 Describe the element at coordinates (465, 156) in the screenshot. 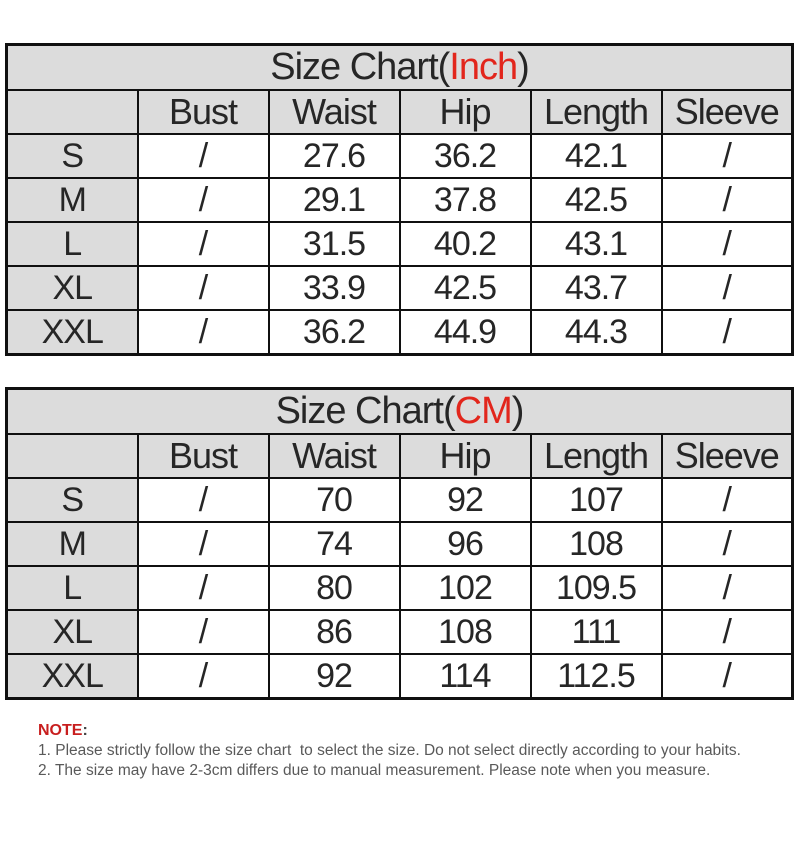

I see `hip-value: 36.2` at that location.